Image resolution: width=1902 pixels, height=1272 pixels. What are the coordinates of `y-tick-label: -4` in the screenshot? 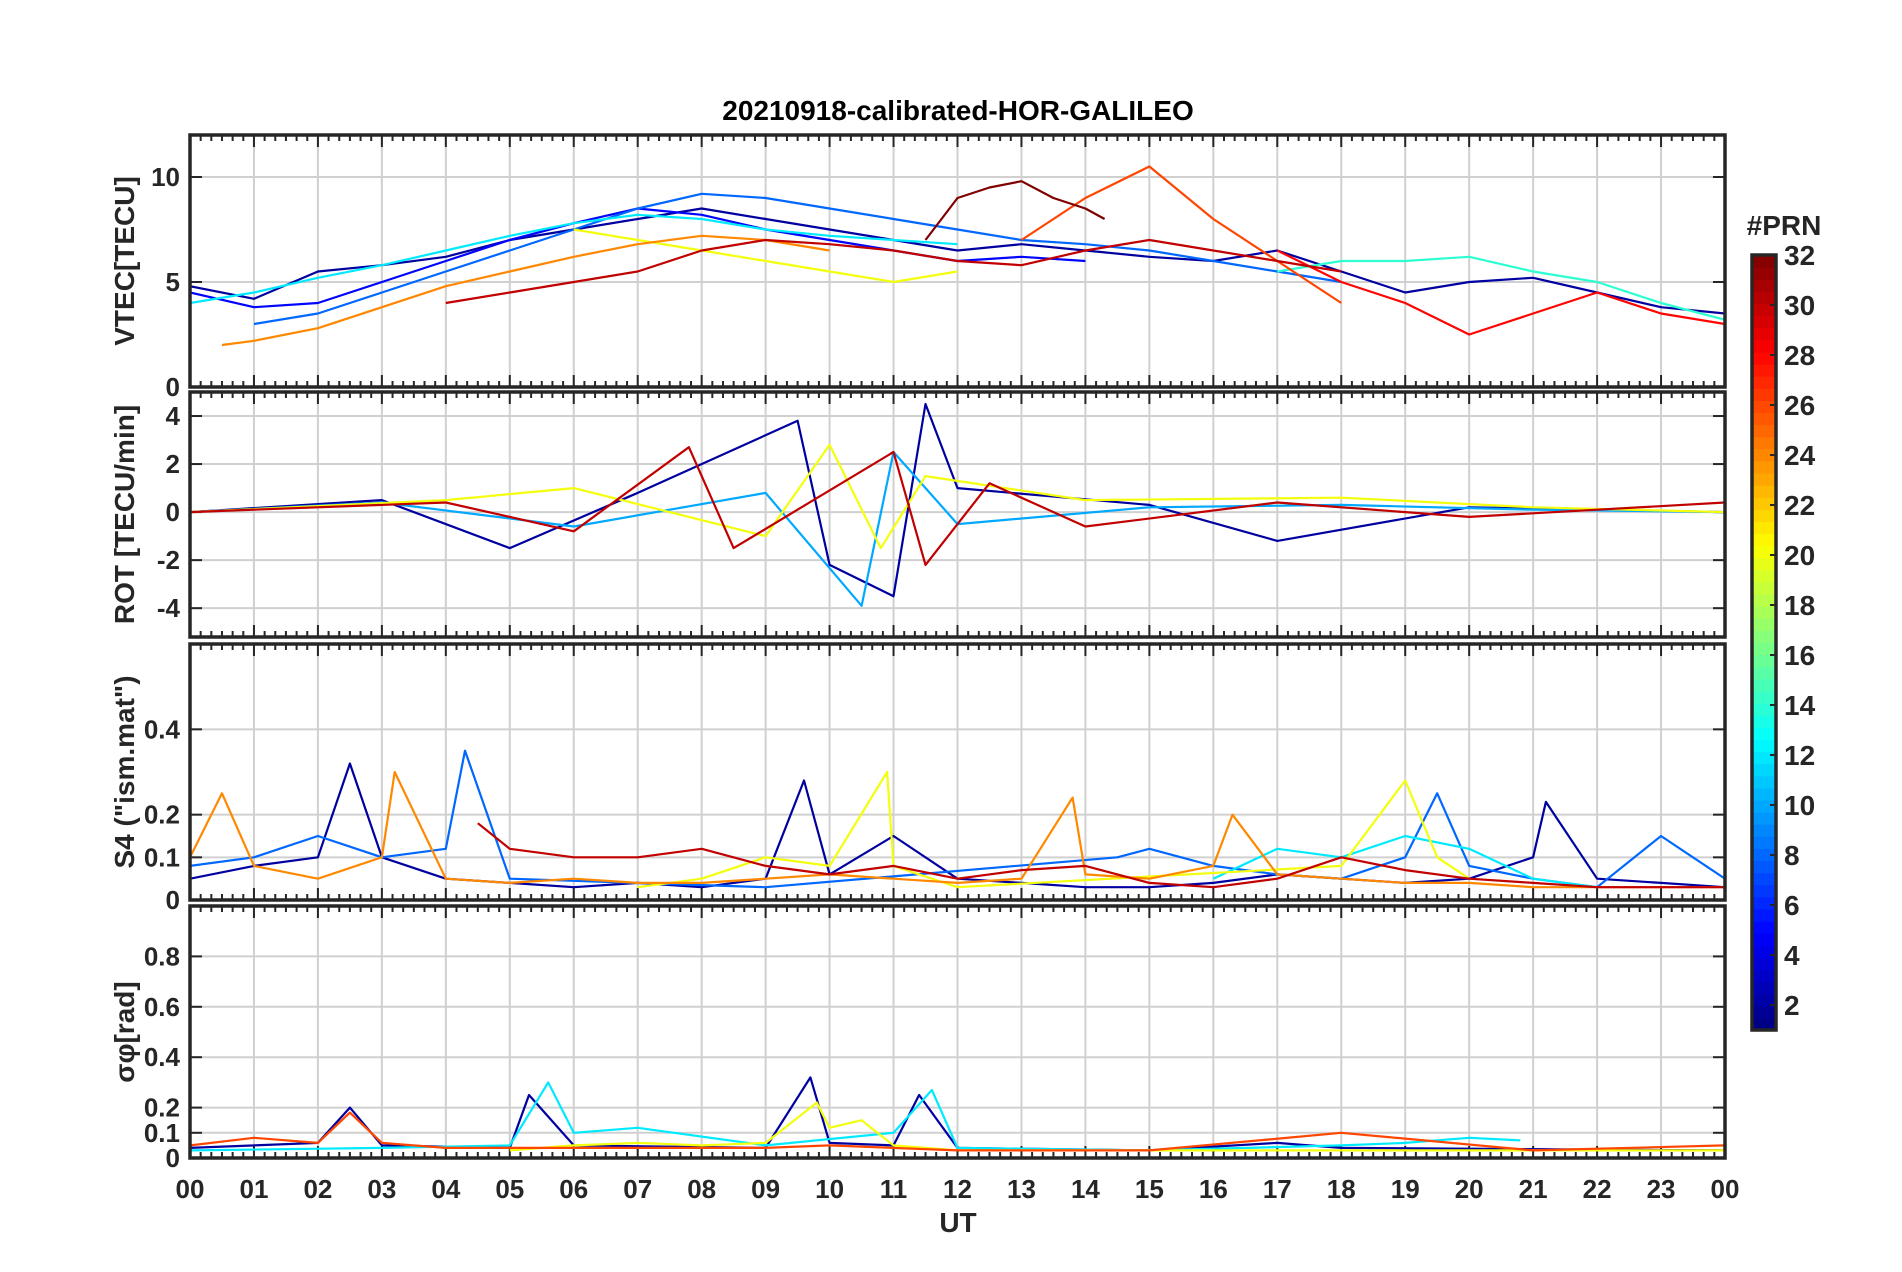 It's located at (169, 608).